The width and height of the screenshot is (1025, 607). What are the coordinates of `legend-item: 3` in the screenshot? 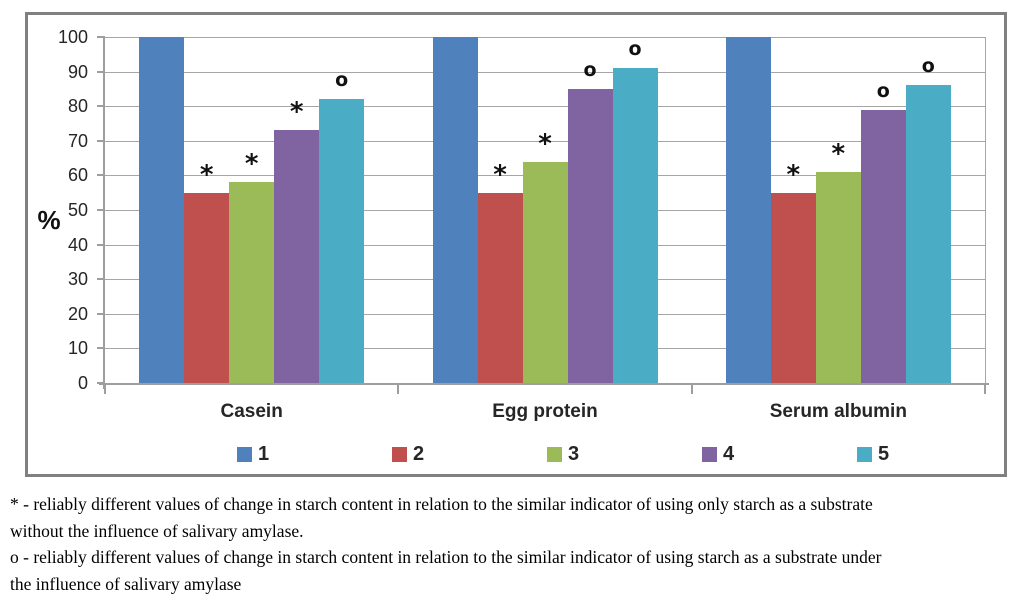 It's located at (563, 454).